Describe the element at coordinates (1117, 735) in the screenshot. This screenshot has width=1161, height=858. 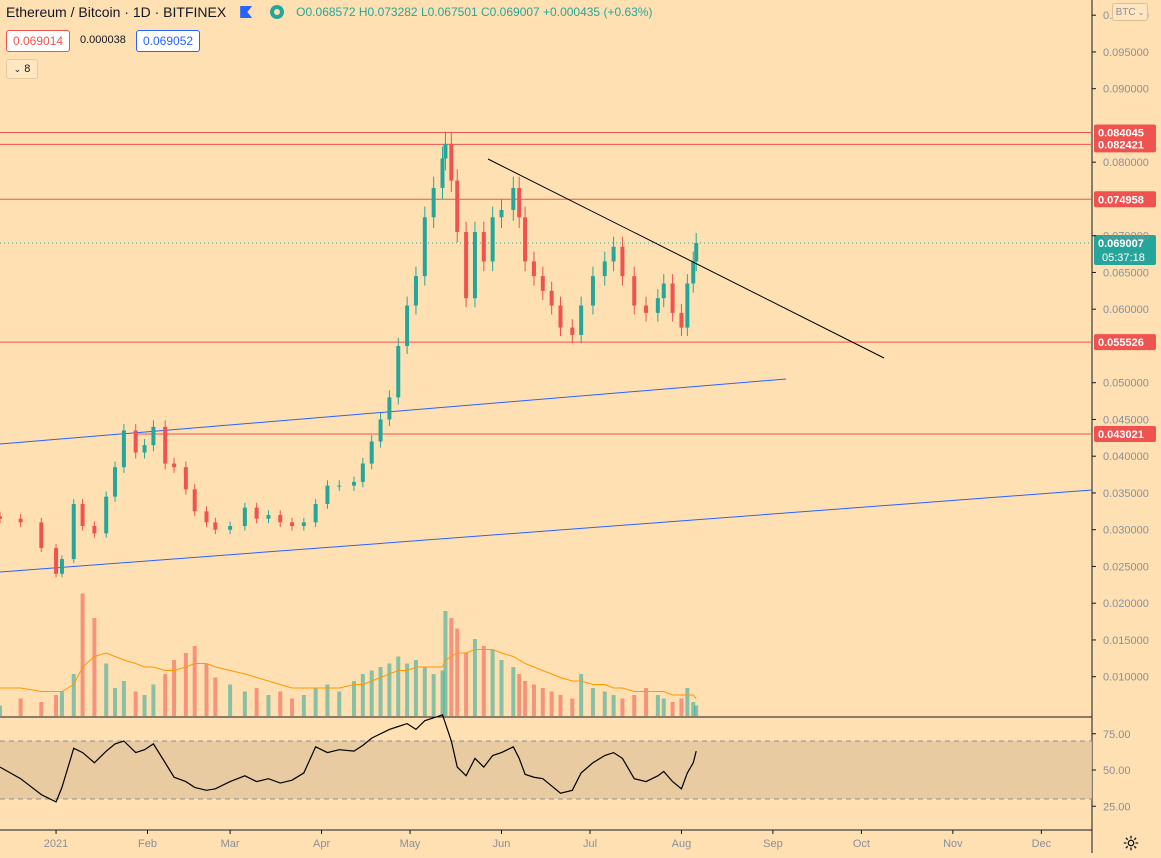
I see `rsi-tick-label: 75.00` at that location.